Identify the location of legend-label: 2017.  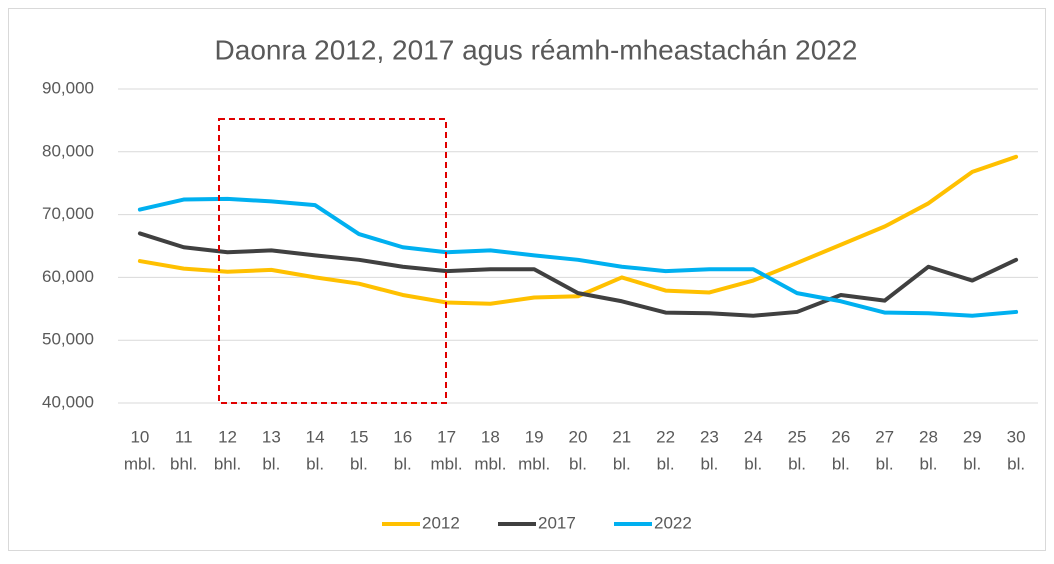
(557, 522).